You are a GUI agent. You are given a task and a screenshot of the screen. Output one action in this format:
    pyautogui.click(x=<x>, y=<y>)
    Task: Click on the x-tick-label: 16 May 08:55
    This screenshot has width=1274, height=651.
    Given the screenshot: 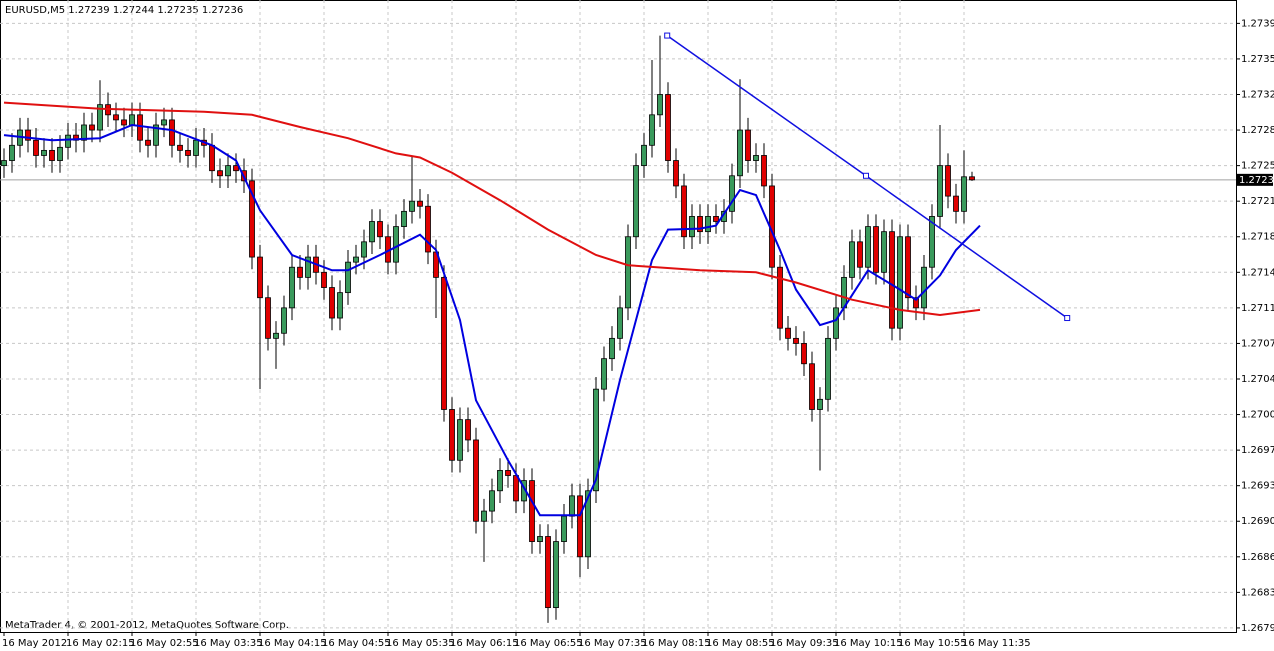 What is the action you would take?
    pyautogui.click(x=740, y=643)
    